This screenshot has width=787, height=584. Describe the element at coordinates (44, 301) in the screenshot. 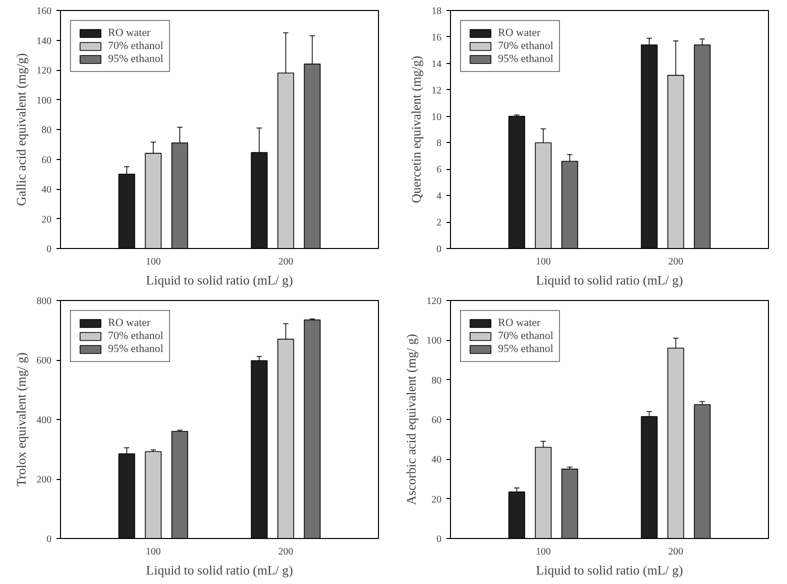

I see `y-tick-label: 800` at that location.